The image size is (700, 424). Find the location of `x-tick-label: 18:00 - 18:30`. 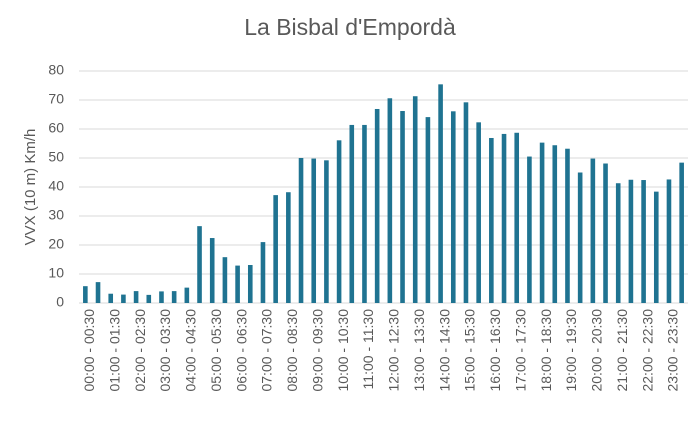

x-tick-label: 18:00 - 18:30 is located at coordinates (546, 350).